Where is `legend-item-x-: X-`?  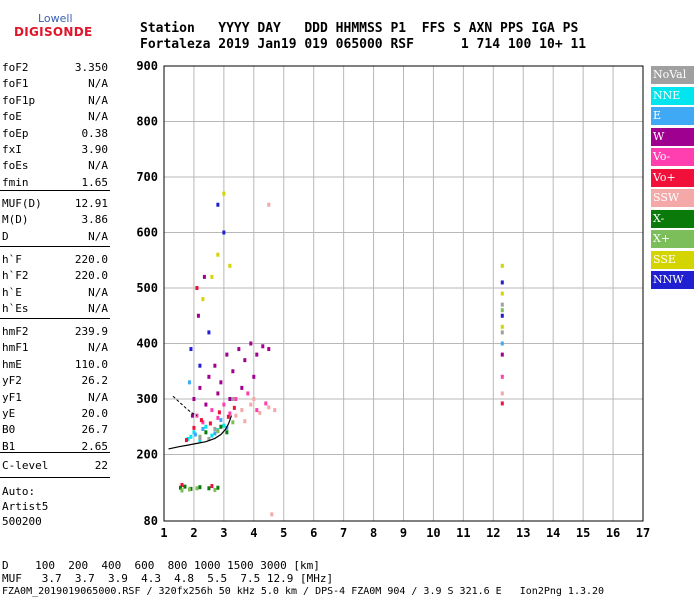
legend-item-x-: X- is located at coordinates (672, 218).